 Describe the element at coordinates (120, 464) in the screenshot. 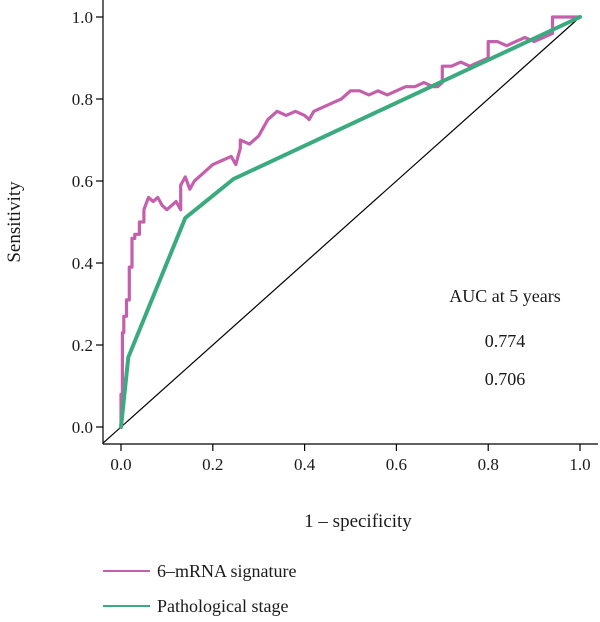

I see `x-tick-label: 0.0` at that location.